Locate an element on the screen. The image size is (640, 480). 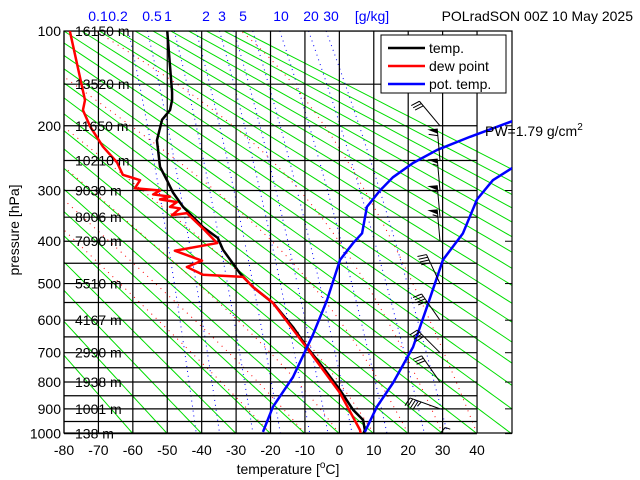
legend-label: dew point is located at coordinates (459, 66).